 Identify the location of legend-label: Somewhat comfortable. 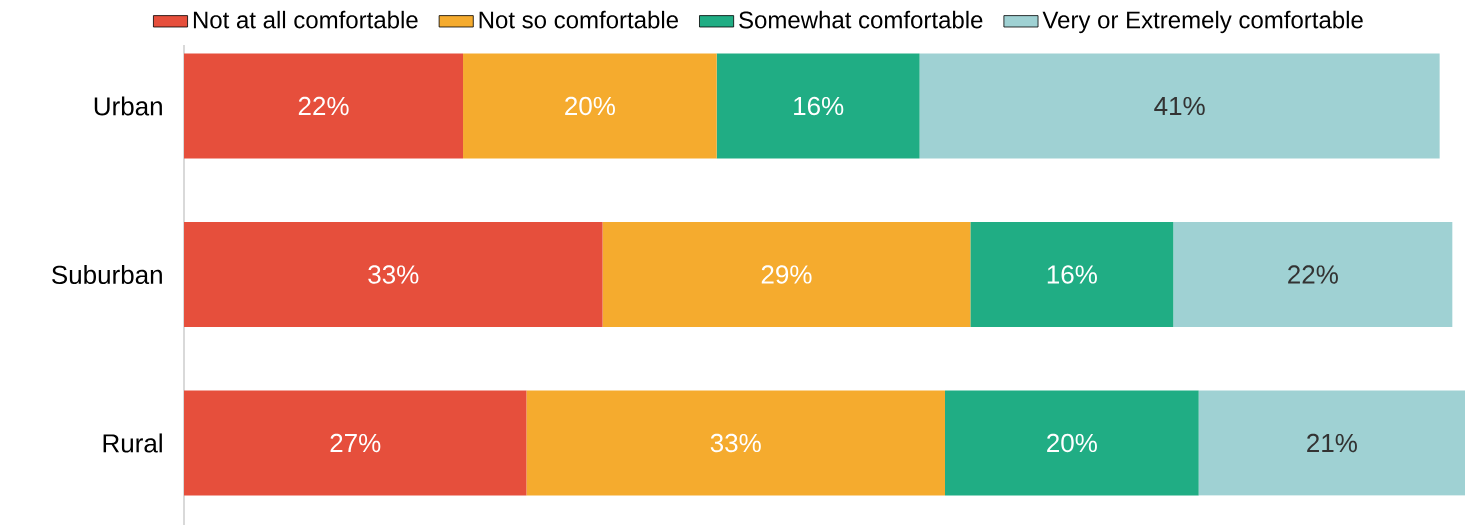
(861, 19).